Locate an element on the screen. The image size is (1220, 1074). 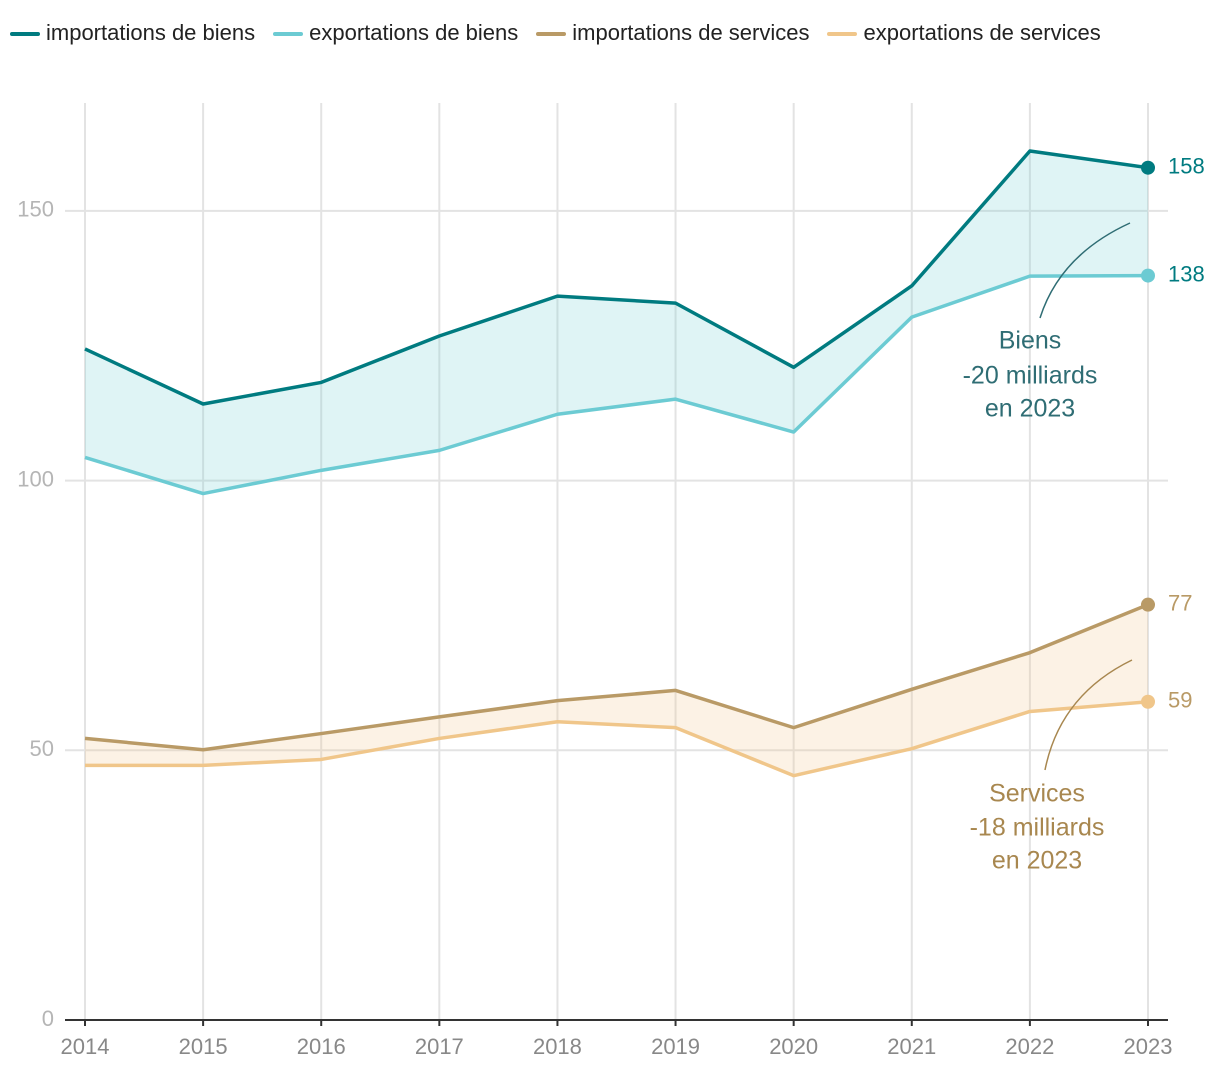
y-tick-label: 50 is located at coordinates (42, 748).